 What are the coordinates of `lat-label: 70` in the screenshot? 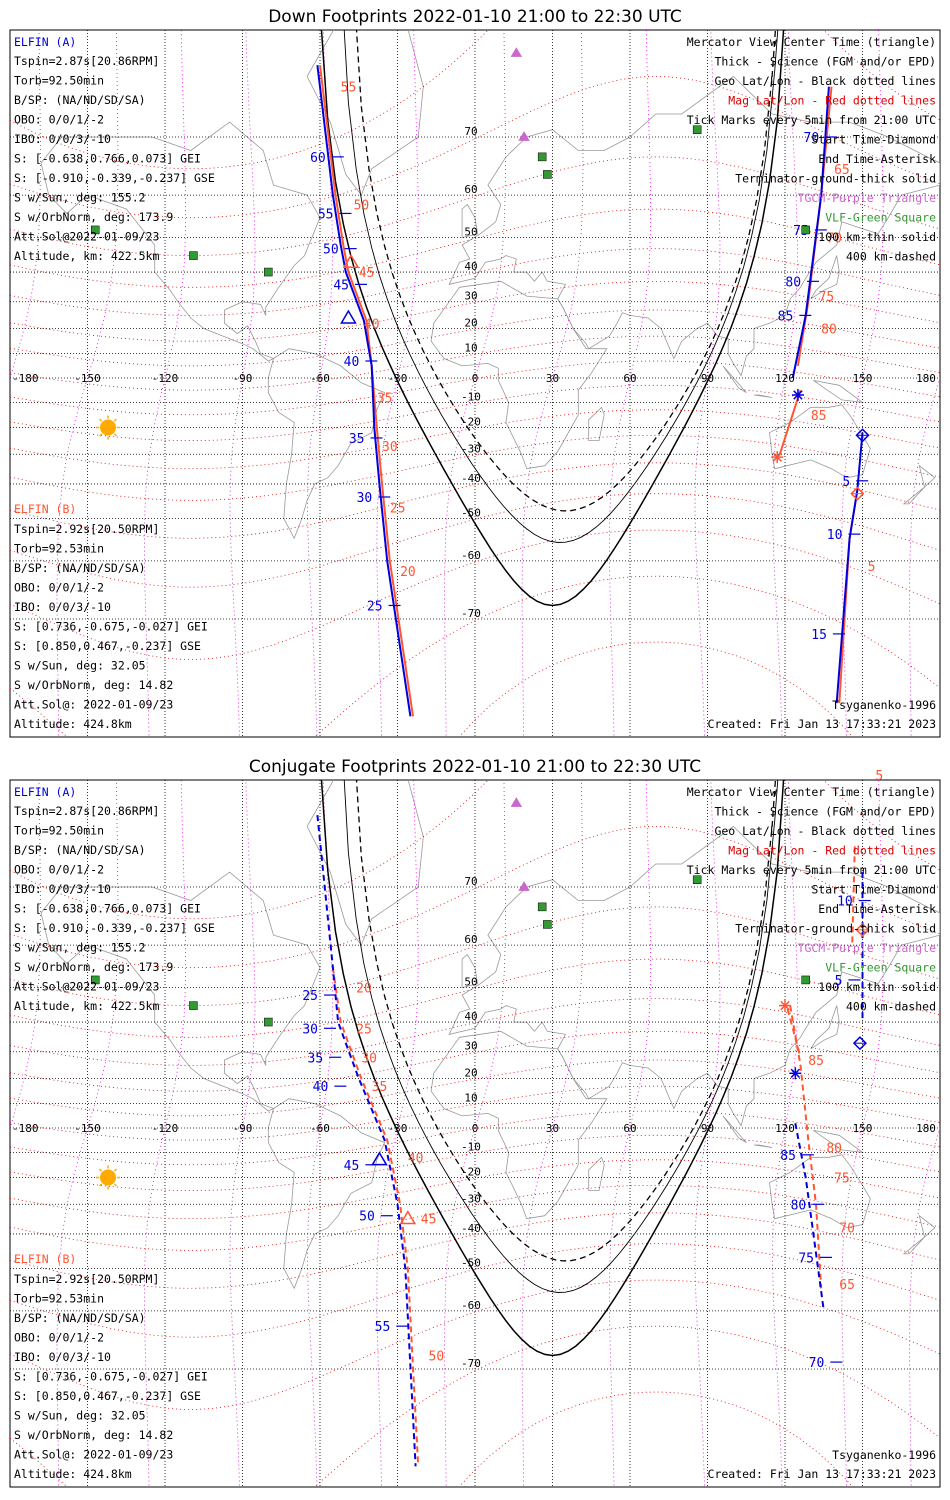 It's located at (470, 131).